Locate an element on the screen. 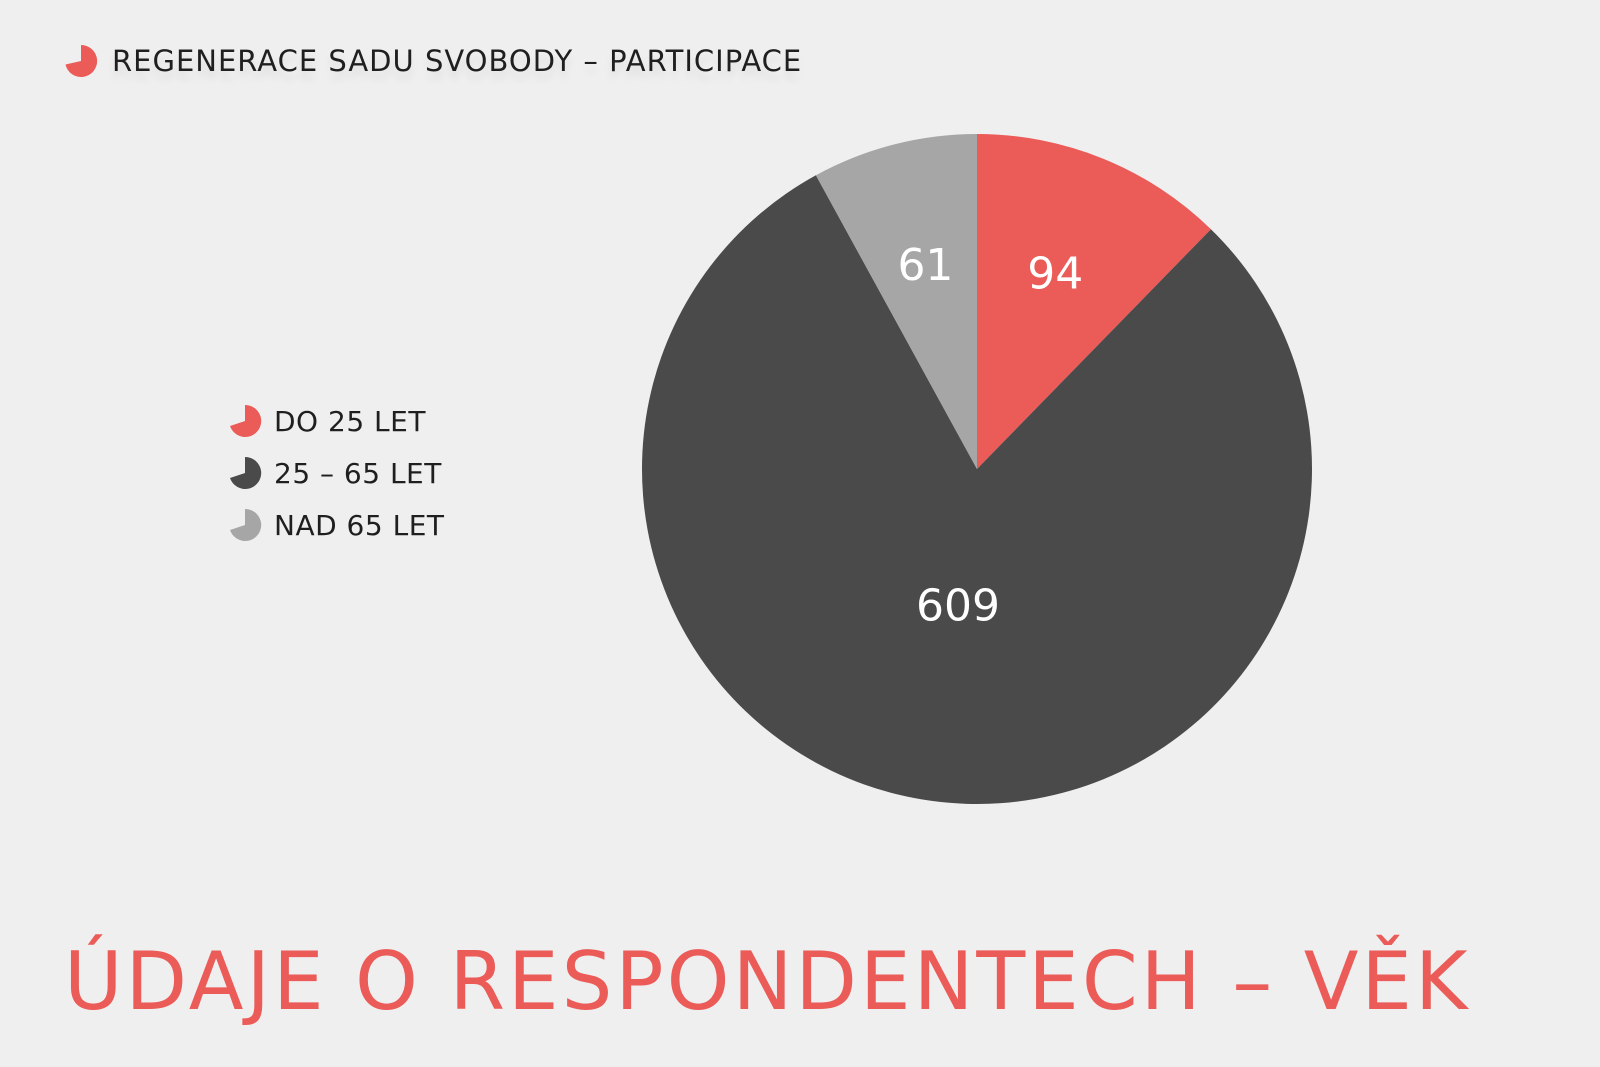  chart-legend: DO 25 LET 25 – 65 LET NAD 65 LET is located at coordinates (336, 473).